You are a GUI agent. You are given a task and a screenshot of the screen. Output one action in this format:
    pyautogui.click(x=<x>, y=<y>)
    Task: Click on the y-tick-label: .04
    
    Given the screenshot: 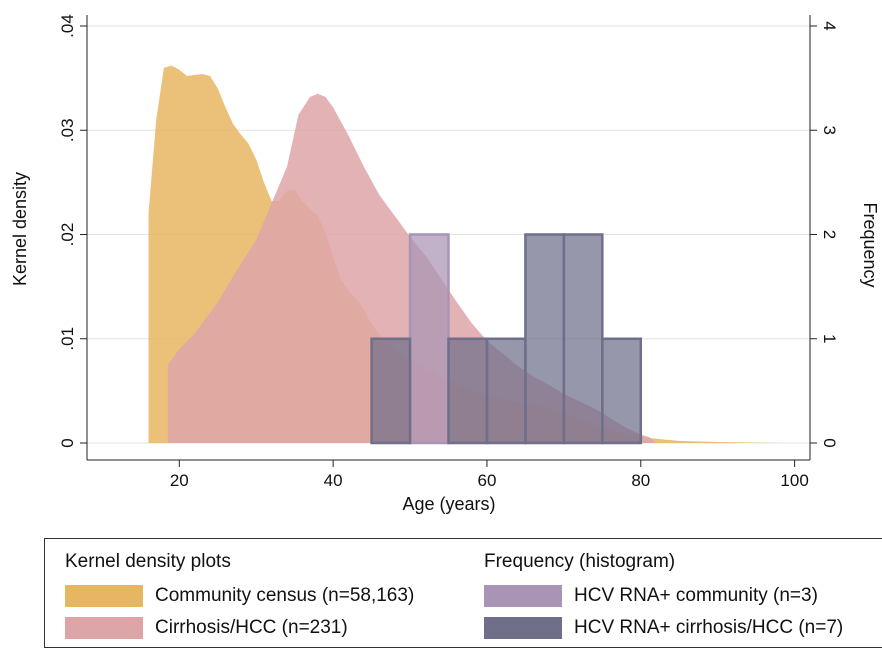 What is the action you would take?
    pyautogui.click(x=67, y=26)
    